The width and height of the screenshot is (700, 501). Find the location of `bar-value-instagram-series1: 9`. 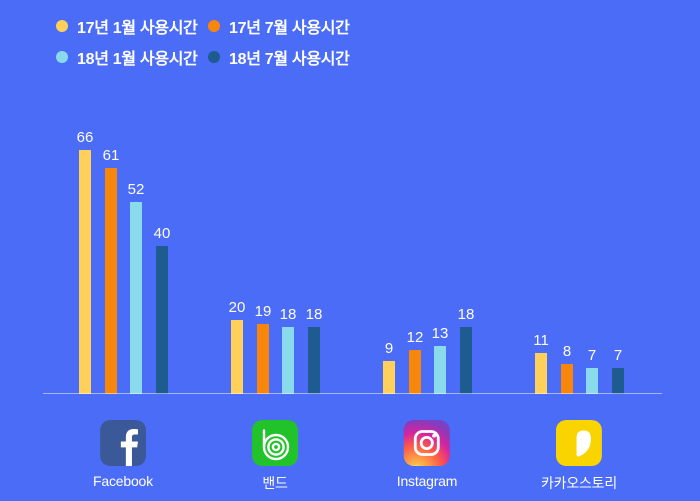

bar-value-instagram-series1: 9 is located at coordinates (389, 348).